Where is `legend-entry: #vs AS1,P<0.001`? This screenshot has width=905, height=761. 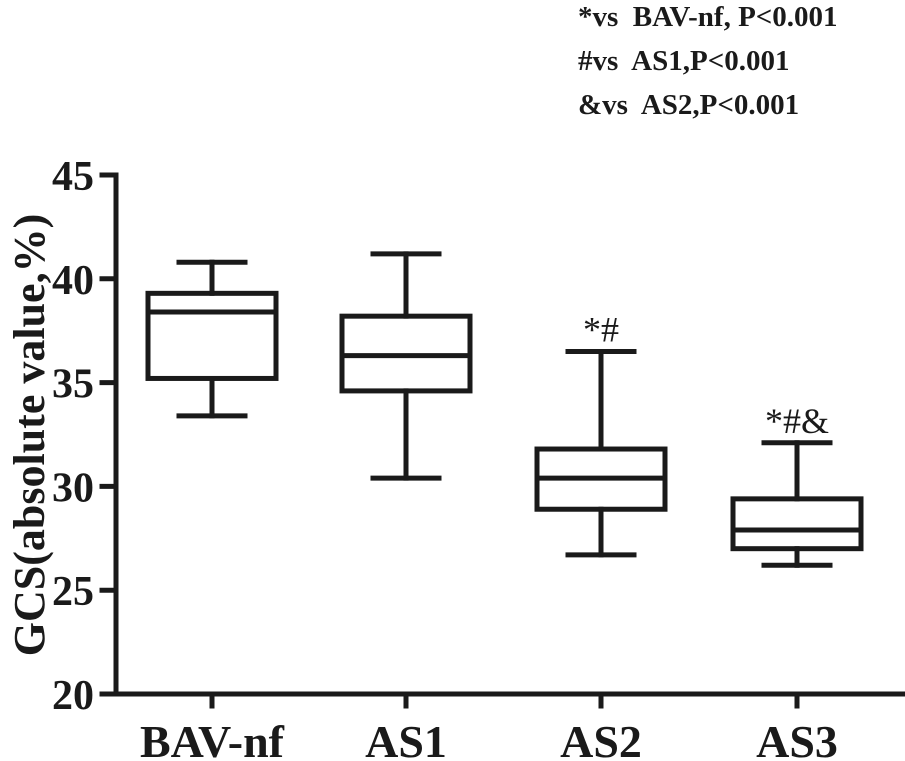
legend-entry: #vs AS1,P<0.001 is located at coordinates (684, 61).